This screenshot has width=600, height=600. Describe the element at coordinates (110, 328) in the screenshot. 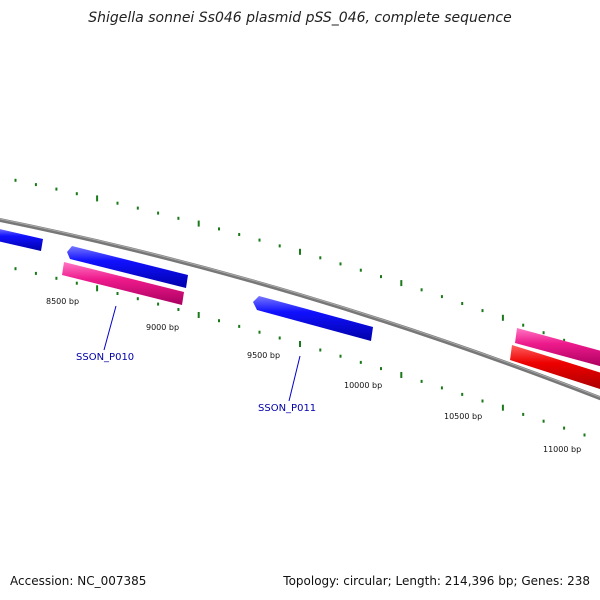

I see `callout-line-sson-p010` at that location.